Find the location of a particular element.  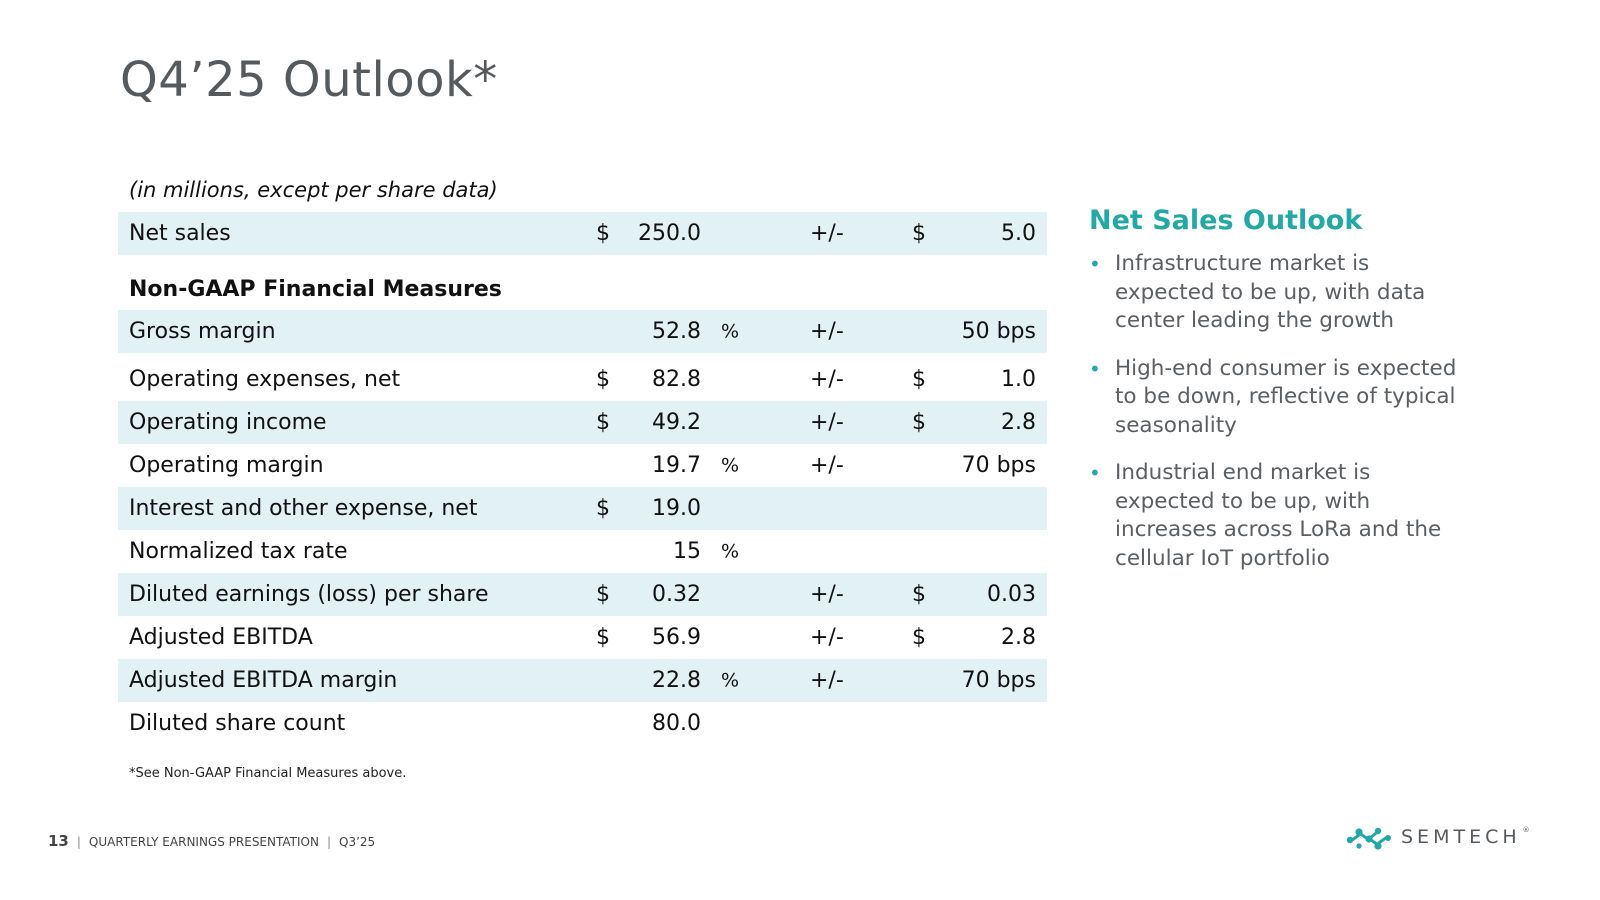

row-label: Net sales is located at coordinates (180, 233).